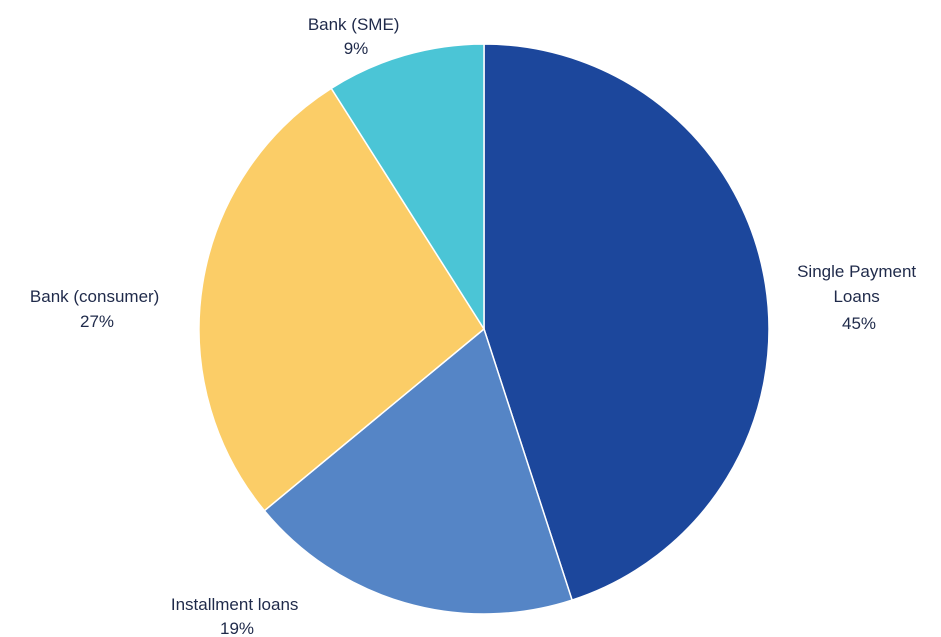 The image size is (941, 637). What do you see at coordinates (356, 36) in the screenshot?
I see `slice-label-bank-sme: Bank (SME) 9%` at bounding box center [356, 36].